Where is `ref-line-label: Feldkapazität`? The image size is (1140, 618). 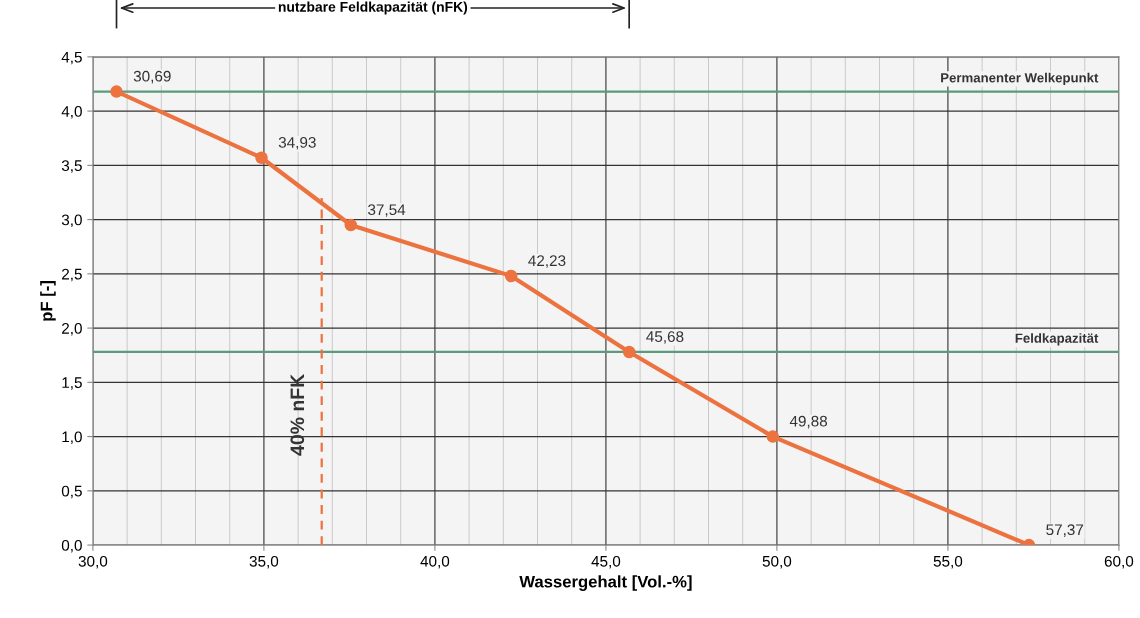
ref-line-label: Feldkapazität is located at coordinates (1057, 339).